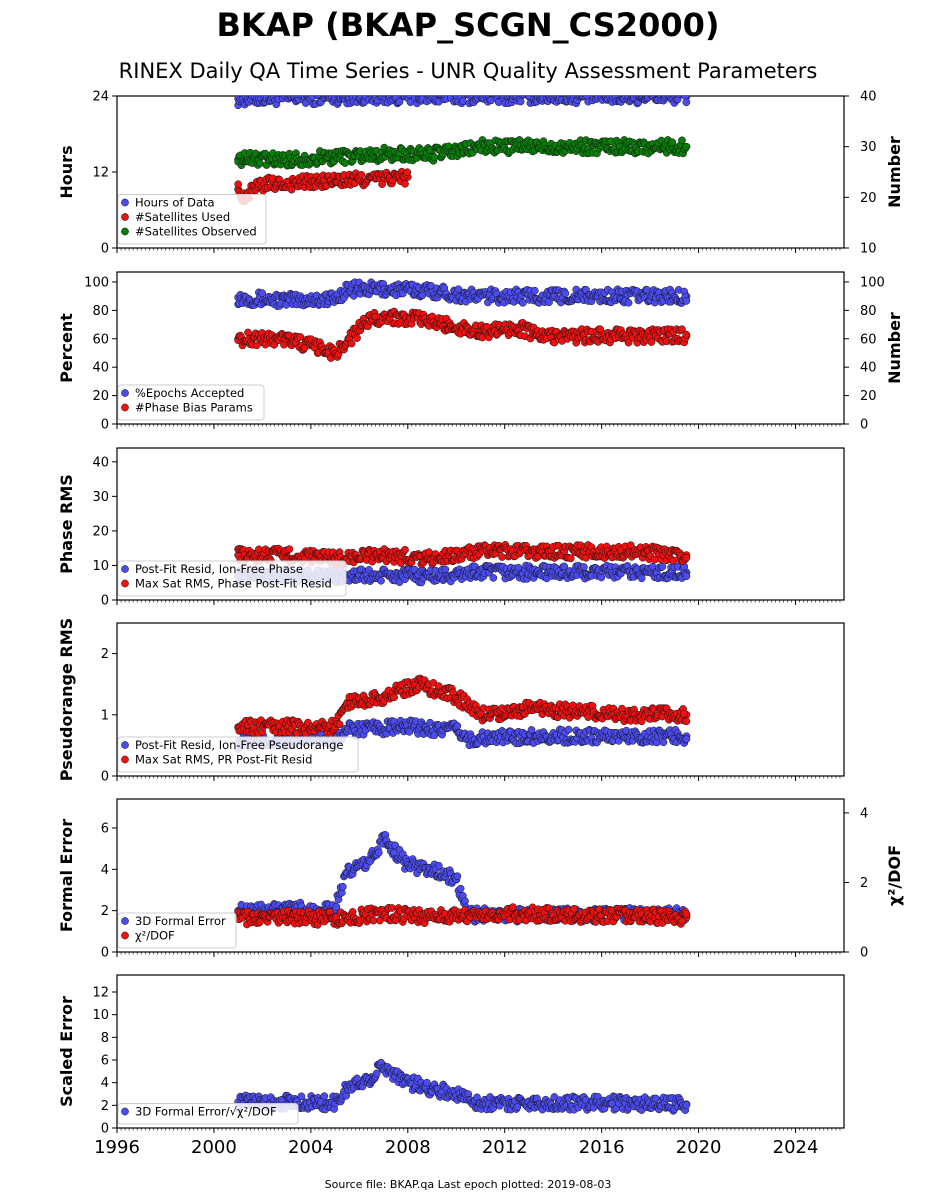  What do you see at coordinates (100, 173) in the screenshot?
I see `y-tick-label: 12` at bounding box center [100, 173].